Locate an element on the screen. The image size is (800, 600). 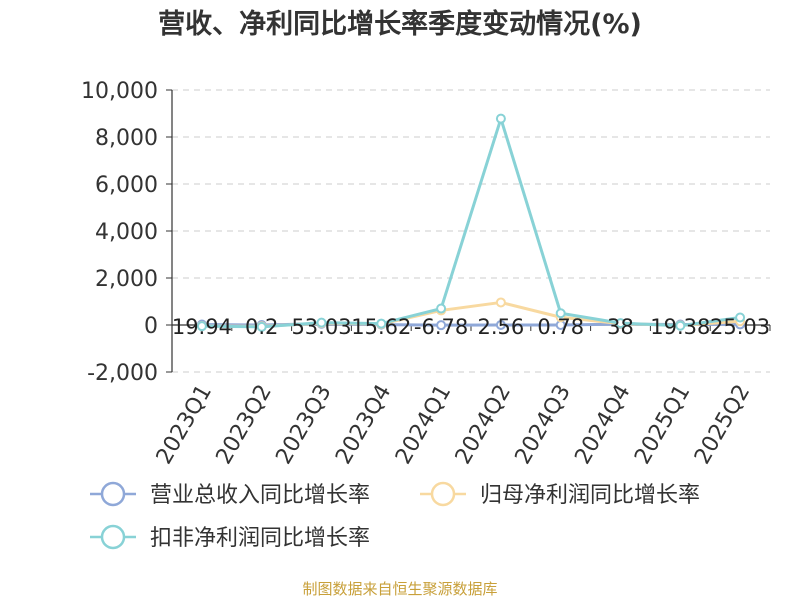
x-tick-label: 2023Q4 is located at coordinates (363, 425).